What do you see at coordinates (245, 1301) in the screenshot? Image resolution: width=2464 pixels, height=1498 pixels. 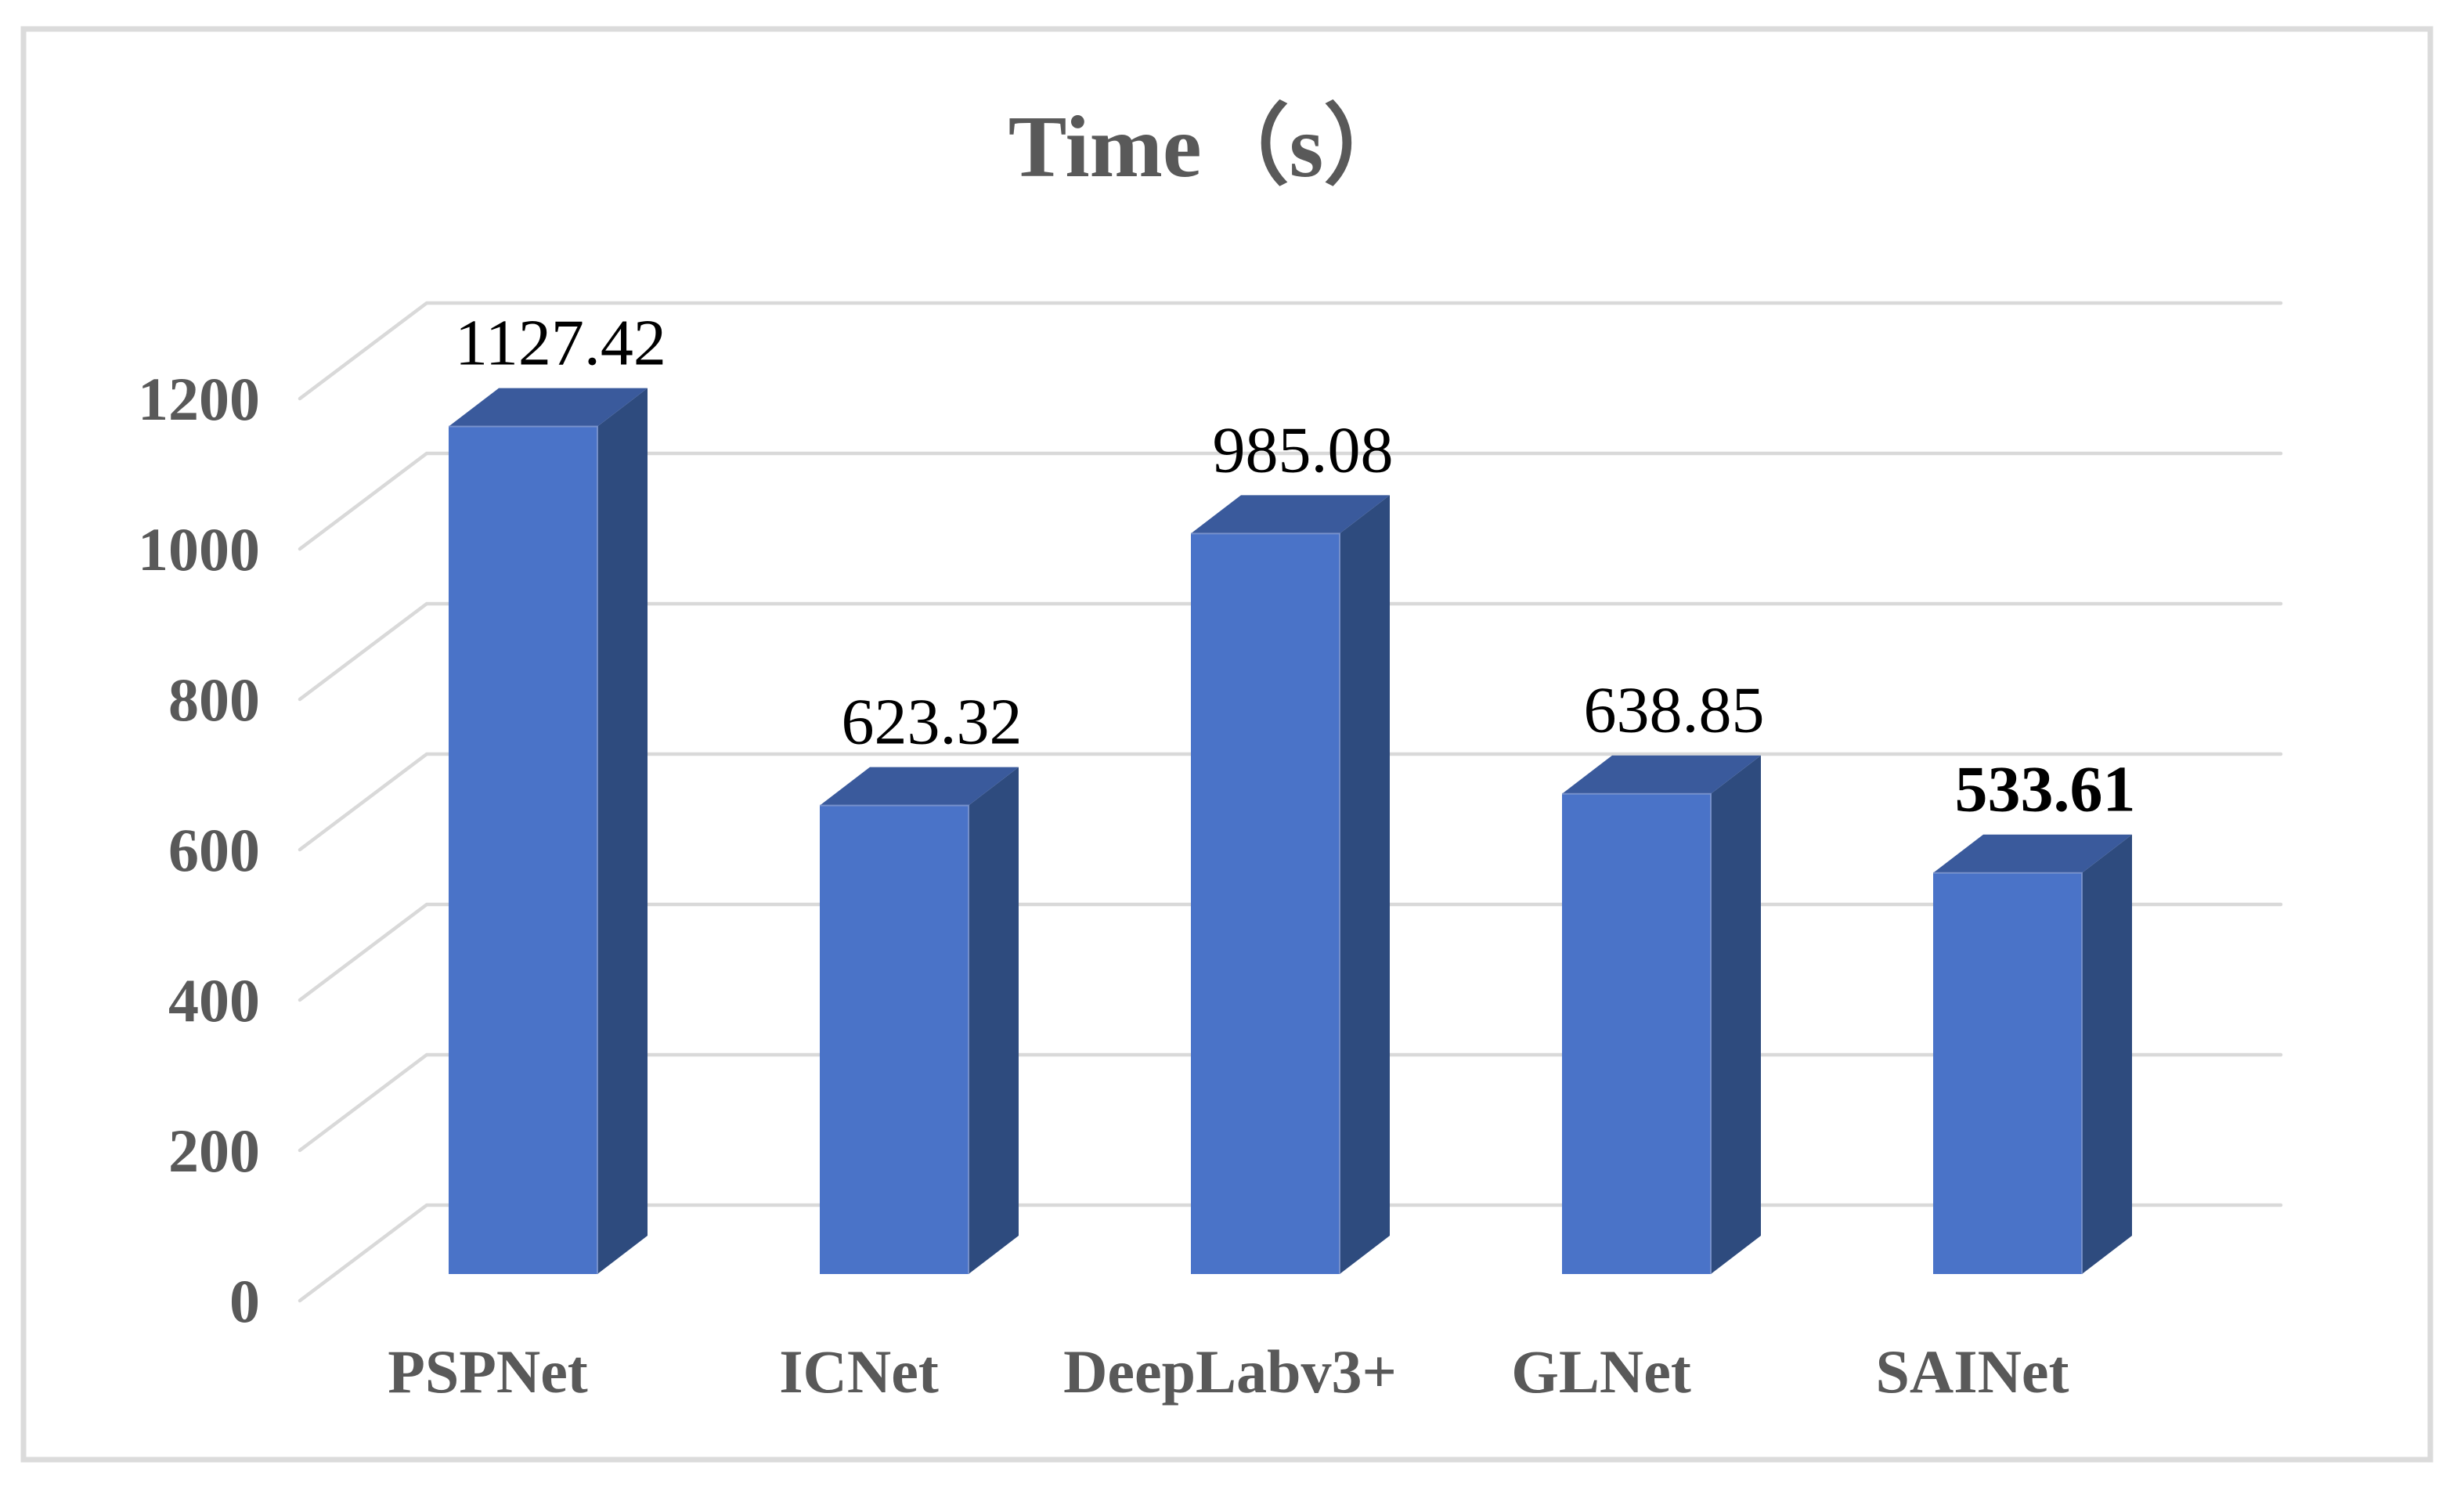 I see `y-tick-label: 0` at bounding box center [245, 1301].